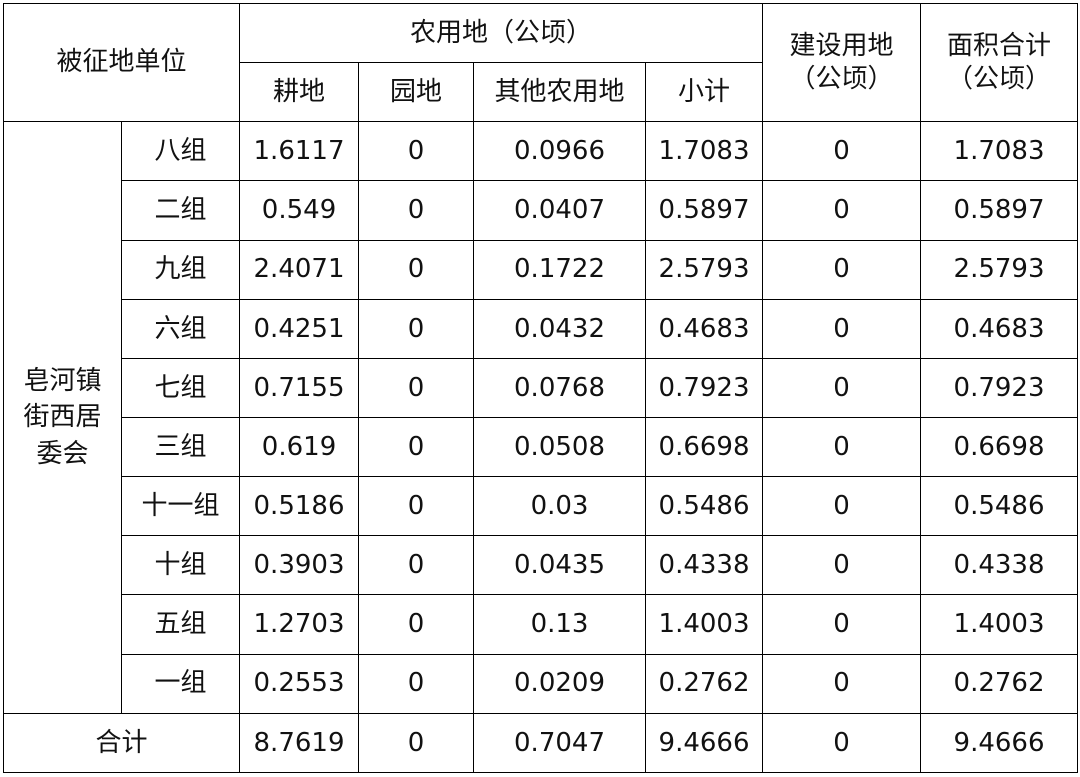 The width and height of the screenshot is (1080, 777). What do you see at coordinates (704, 328) in the screenshot?
I see `subtotal-cell: 0.4683` at bounding box center [704, 328].